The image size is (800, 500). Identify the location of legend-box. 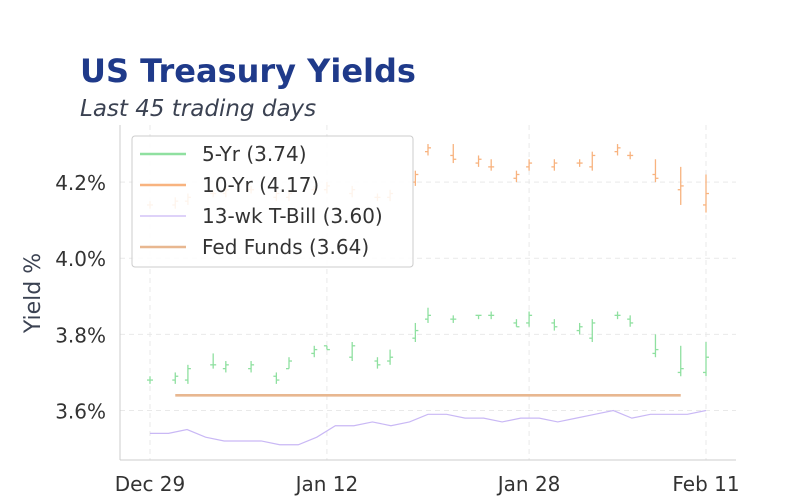
(272, 201).